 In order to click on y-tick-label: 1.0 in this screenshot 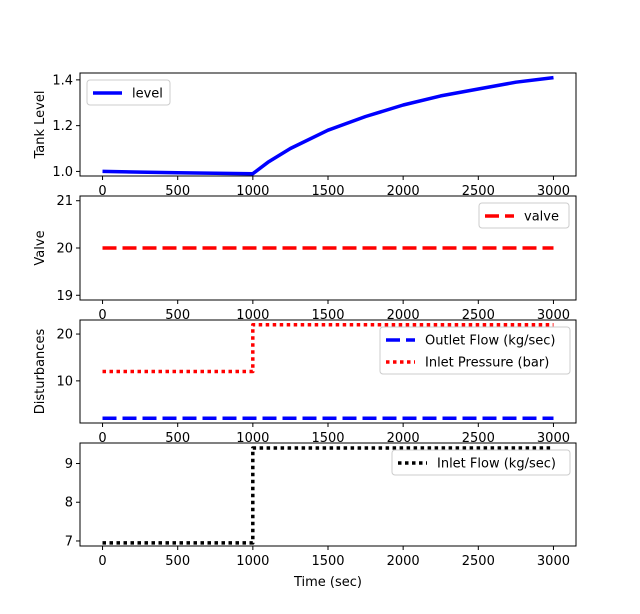, I will do `click(62, 172)`.